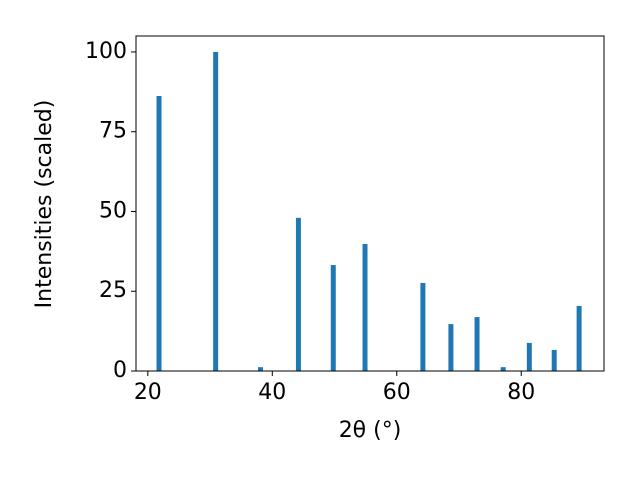  Describe the element at coordinates (148, 392) in the screenshot. I see `x-tick-label: 20` at that location.